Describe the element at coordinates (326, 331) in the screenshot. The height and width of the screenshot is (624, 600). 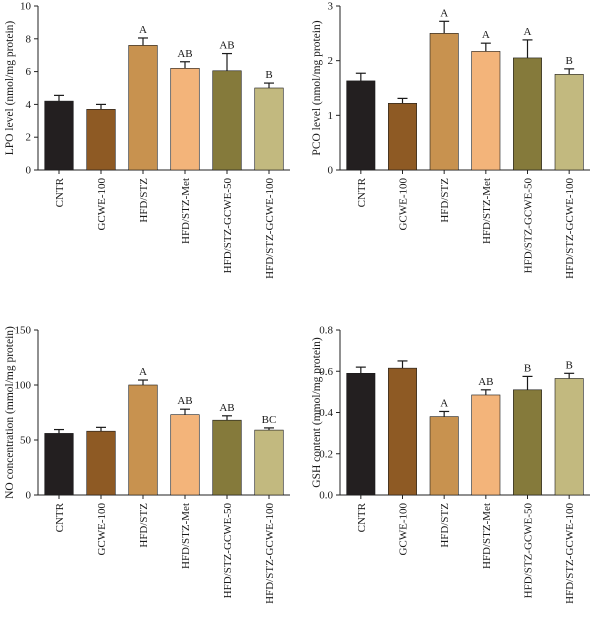
I see `y-tick-label: 0.8` at that location.